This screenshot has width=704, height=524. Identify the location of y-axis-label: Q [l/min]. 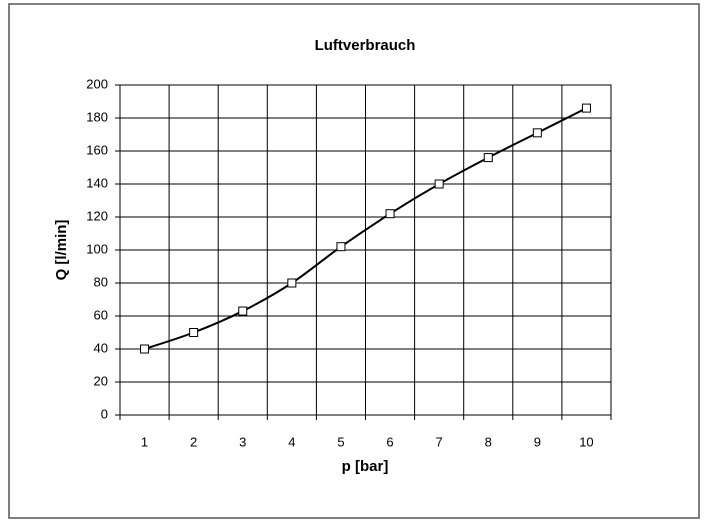
(61, 250).